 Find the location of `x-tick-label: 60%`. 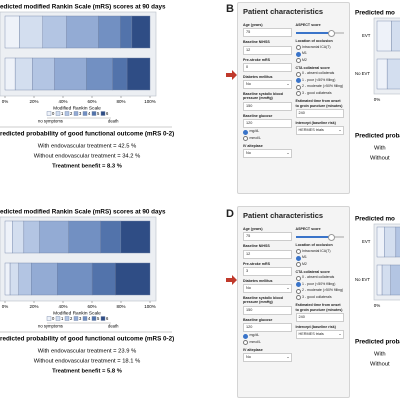

x-tick-label: 60% is located at coordinates (91, 101).